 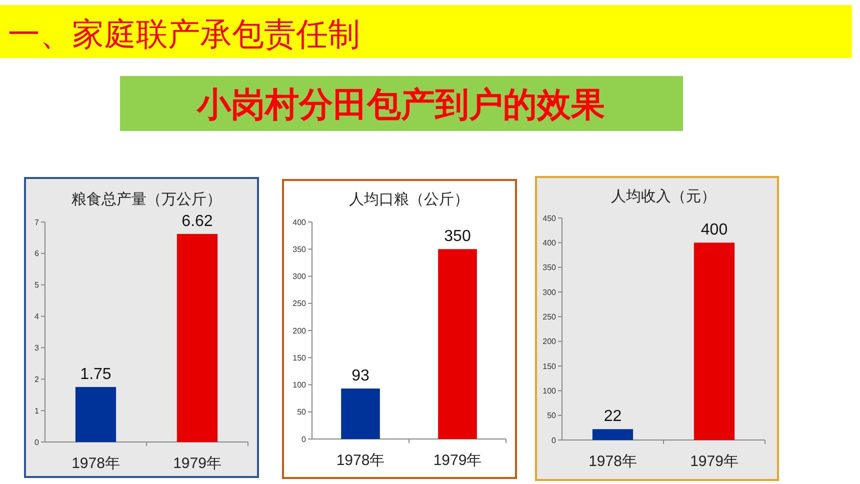 I want to click on y-tick-label: 7, so click(x=37, y=222).